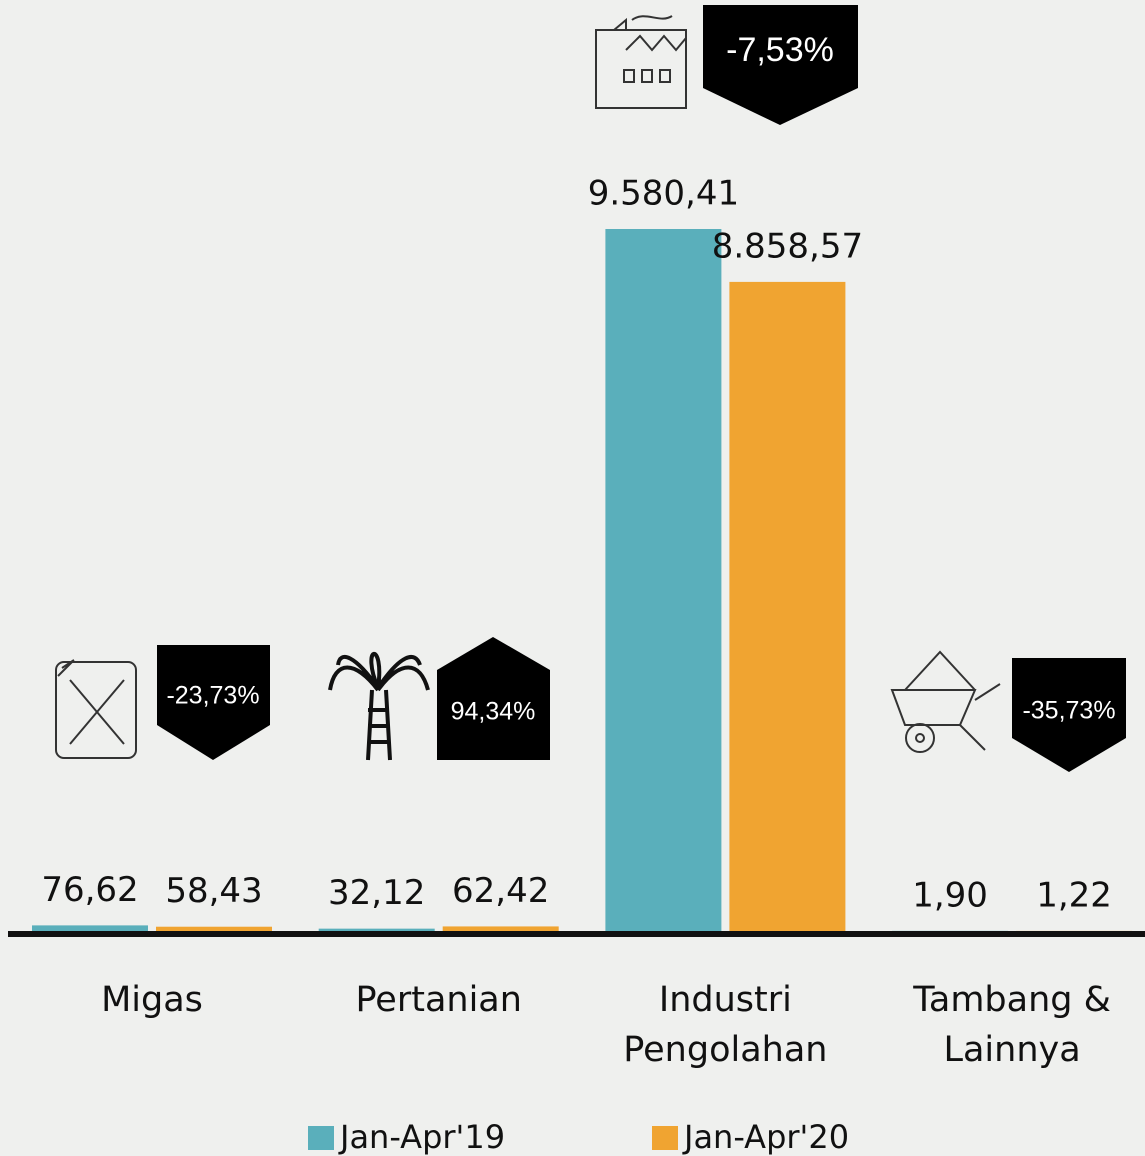  I want to click on x-tick-label: Industri Pengolahan, so click(725, 1025).